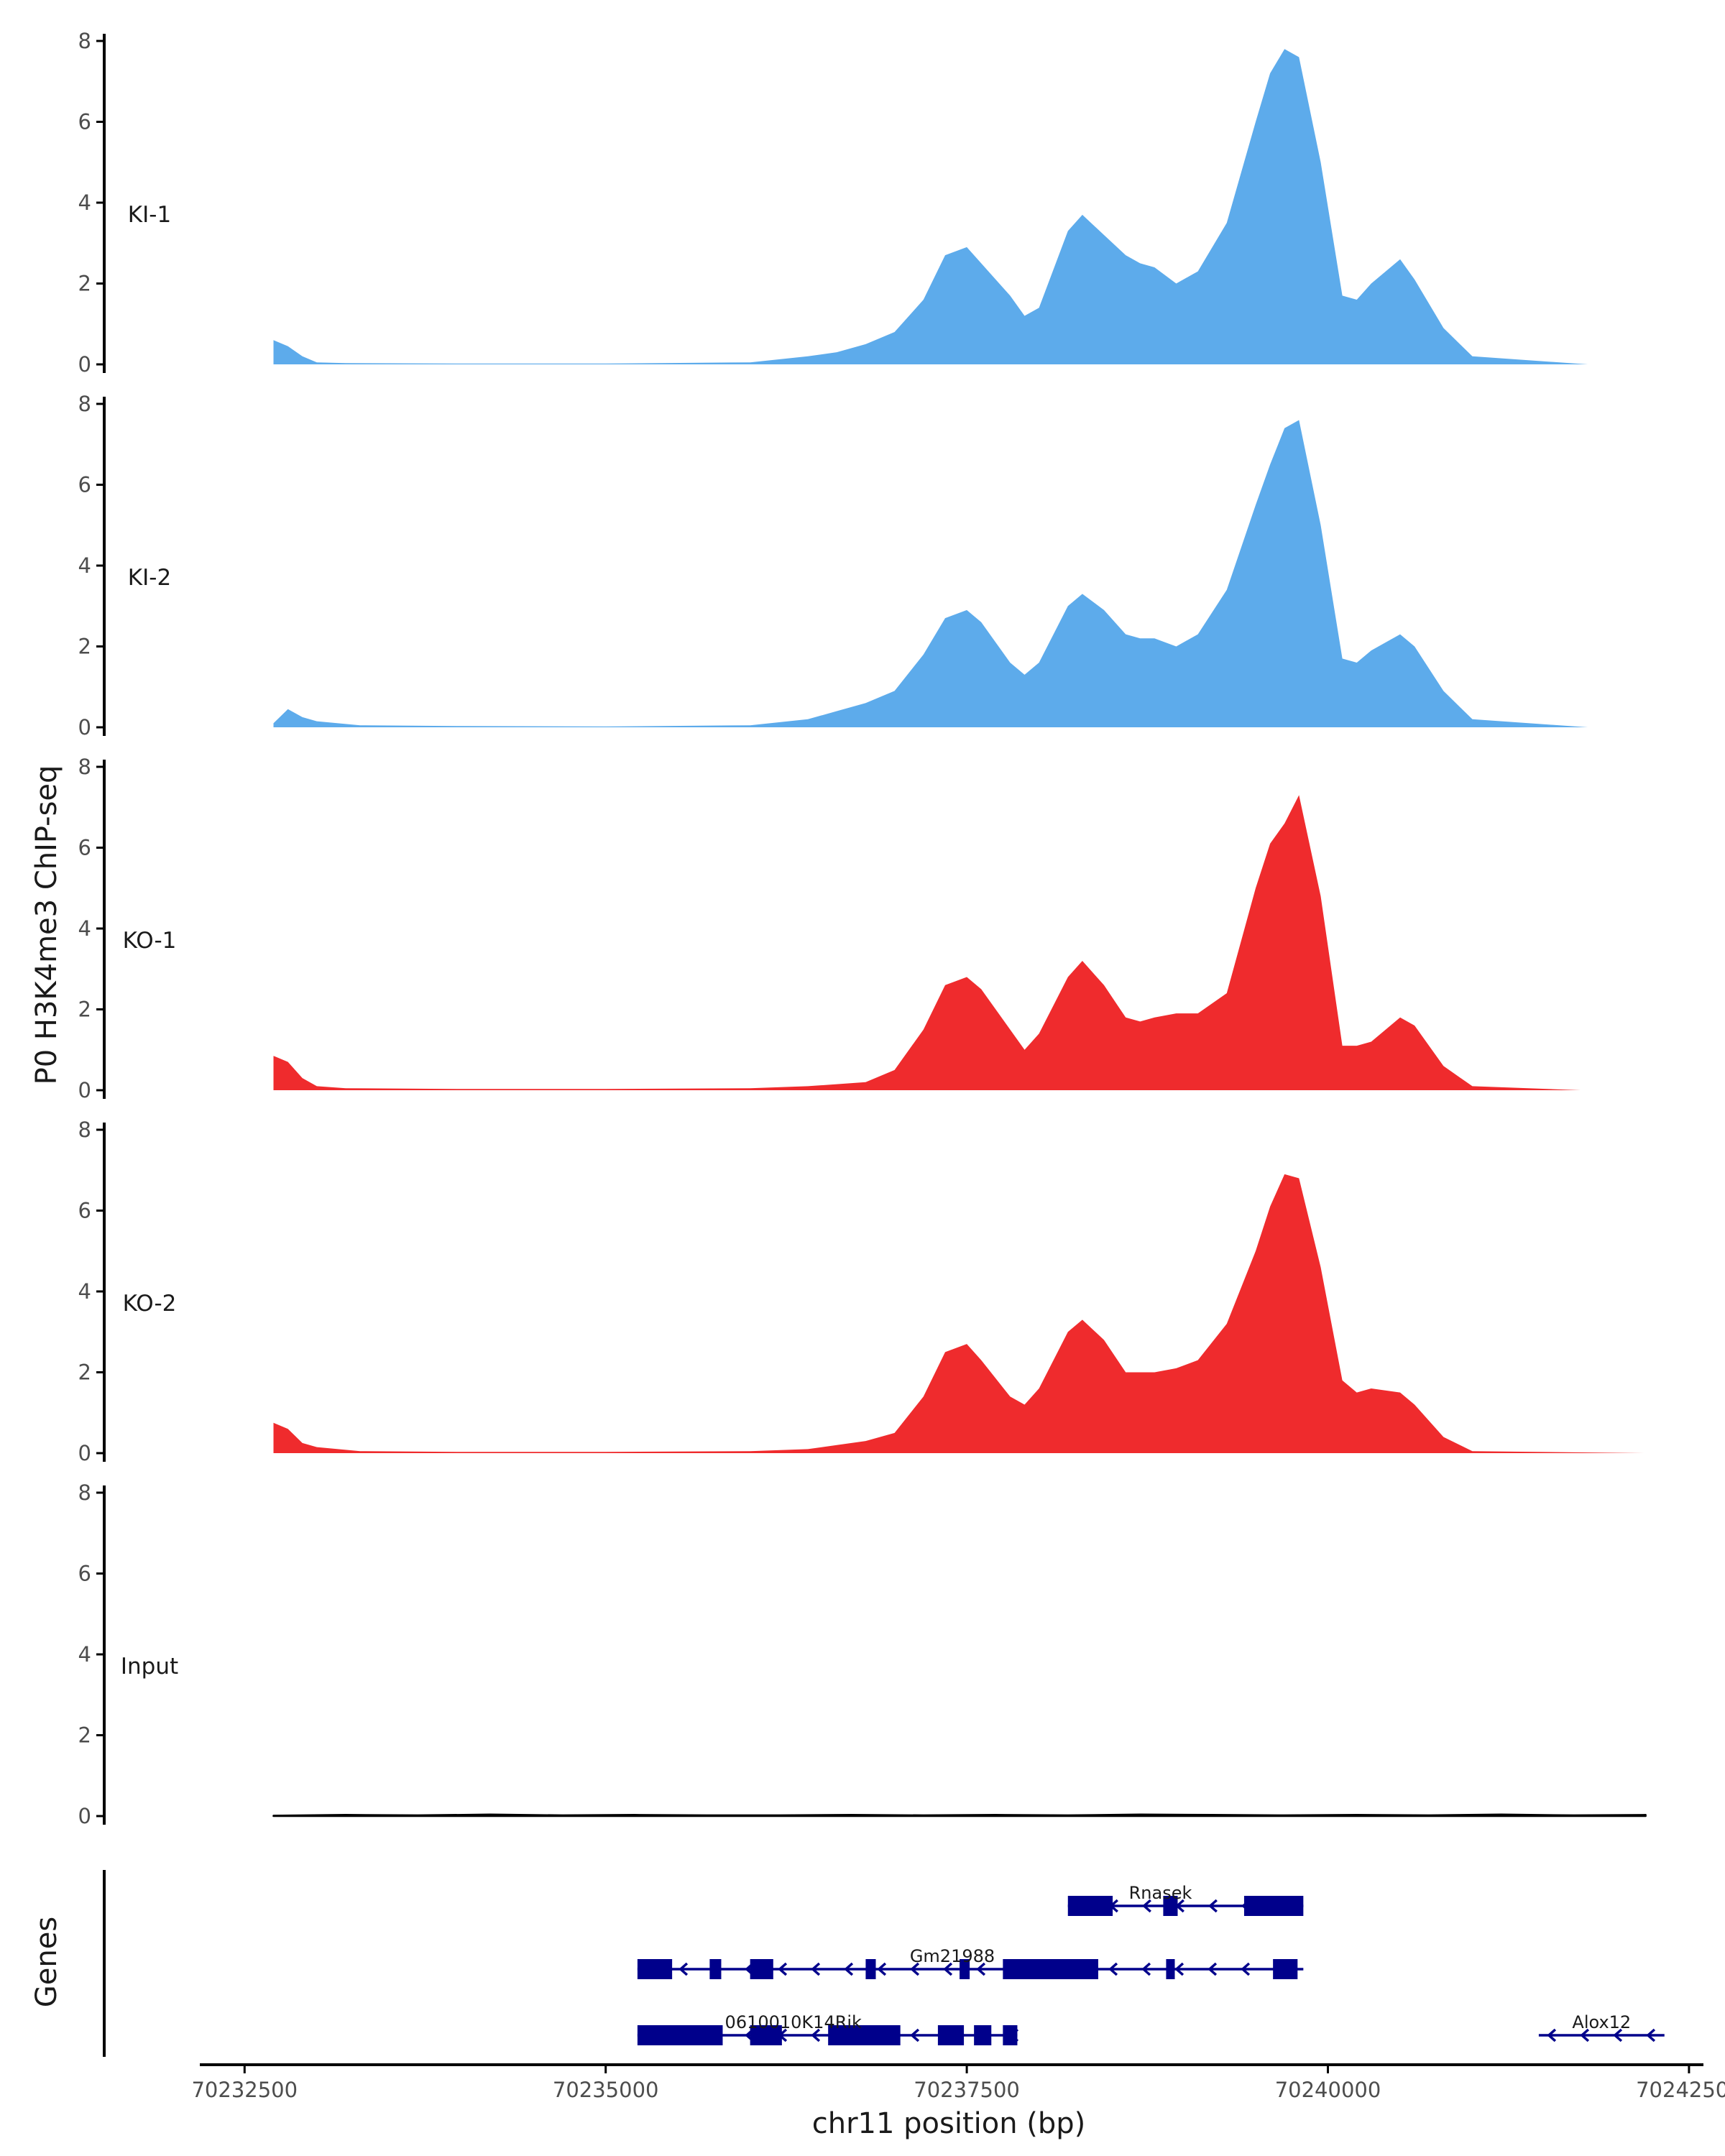  Describe the element at coordinates (1601, 2022) in the screenshot. I see `gene-name-label: Alox12` at that location.